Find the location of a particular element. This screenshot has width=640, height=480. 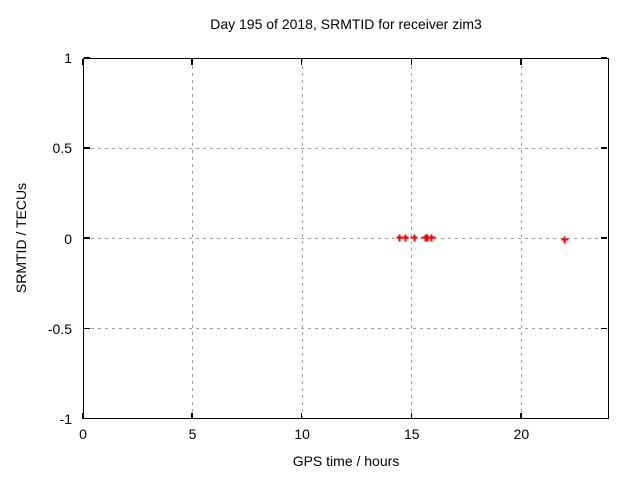

x-tick-label: 0 is located at coordinates (83, 434).